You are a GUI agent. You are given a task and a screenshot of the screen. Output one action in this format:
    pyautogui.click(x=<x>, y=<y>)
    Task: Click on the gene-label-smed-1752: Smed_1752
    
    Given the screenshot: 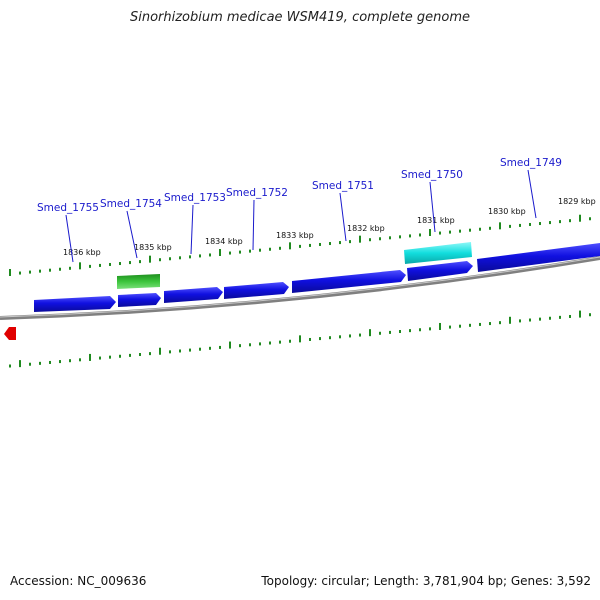 What is the action you would take?
    pyautogui.click(x=257, y=193)
    